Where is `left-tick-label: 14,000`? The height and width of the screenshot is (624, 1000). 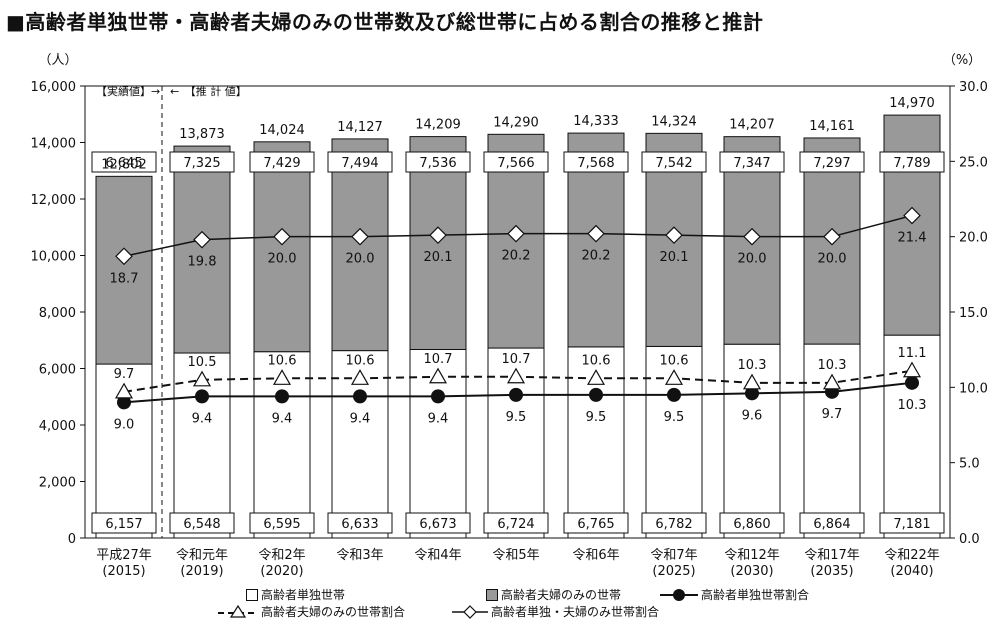
left-tick-label: 14,000 is located at coordinates (54, 144).